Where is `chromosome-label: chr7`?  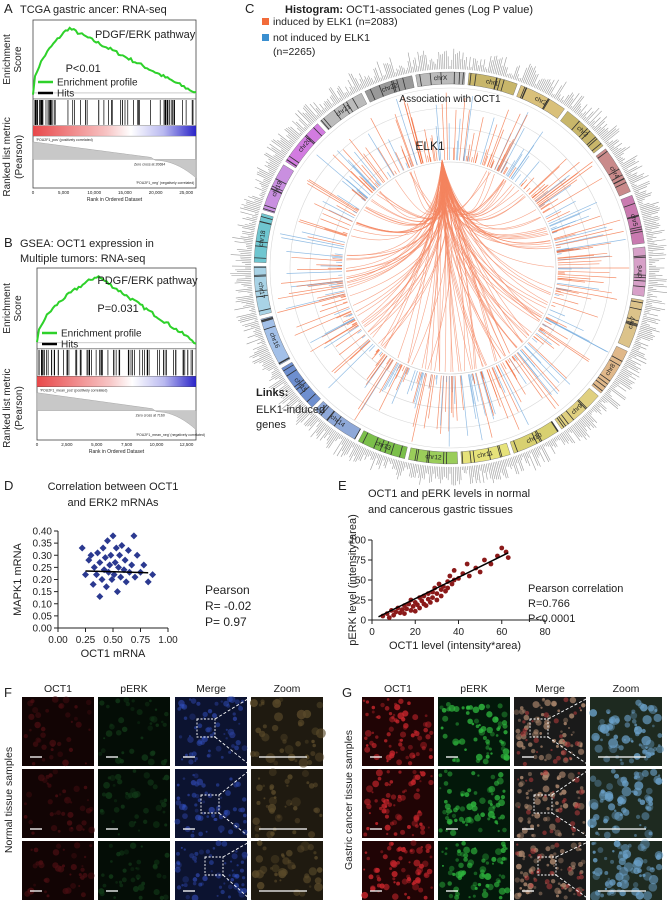 chromosome-label: chr7 is located at coordinates (632, 322).